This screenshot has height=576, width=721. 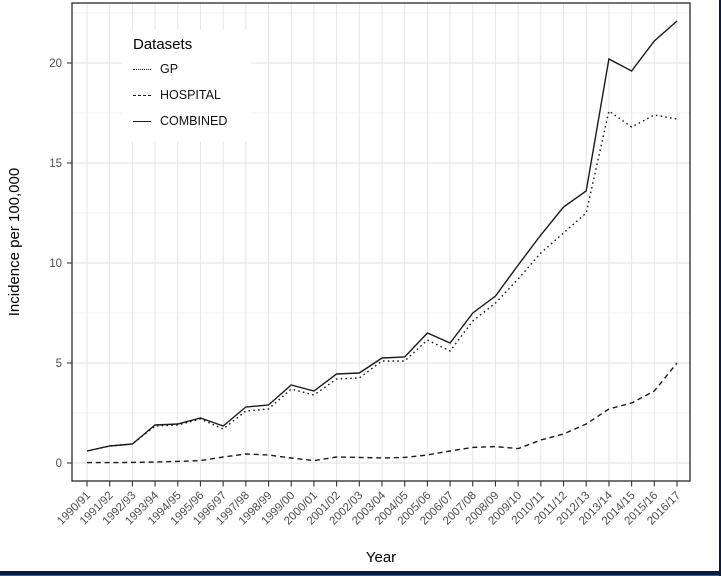 I want to click on y-tick-label: 0, so click(x=59, y=464).